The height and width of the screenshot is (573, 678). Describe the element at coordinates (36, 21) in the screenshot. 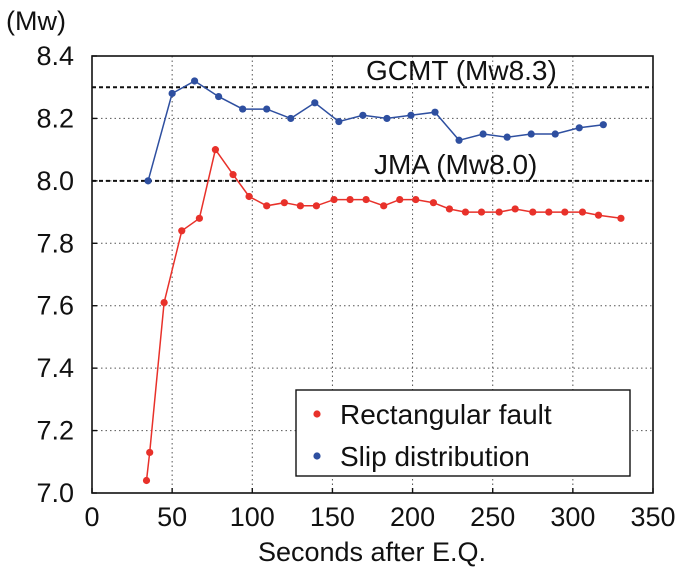

I see `y-axis-label: (Mw)` at that location.